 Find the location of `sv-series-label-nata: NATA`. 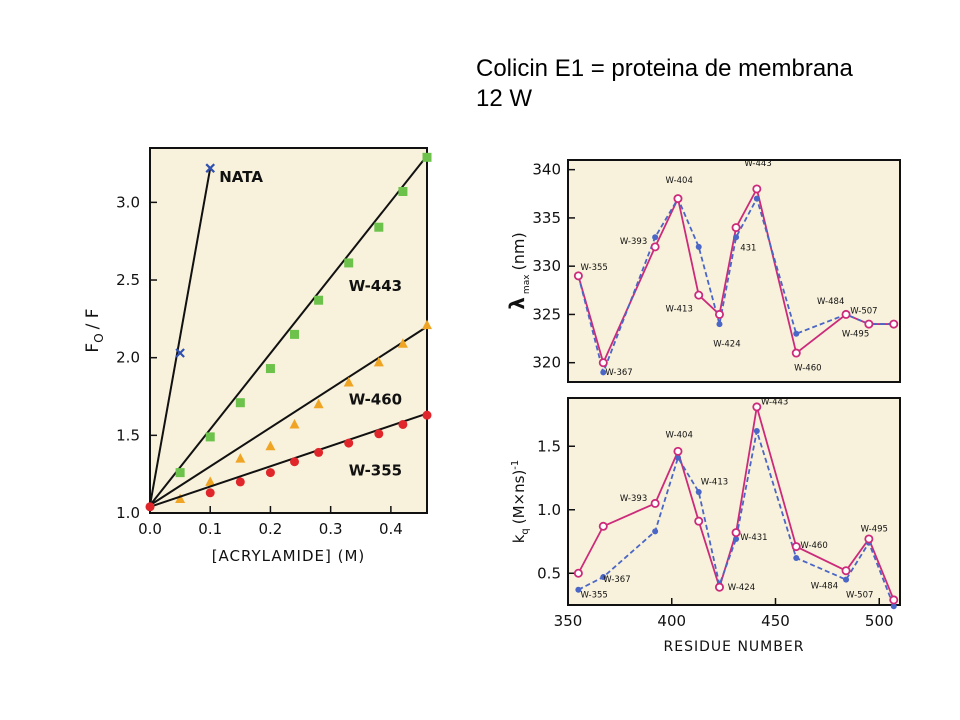

sv-series-label-nata: NATA is located at coordinates (241, 177).